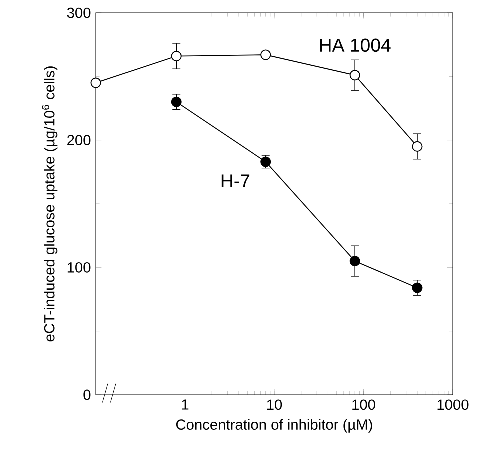  I want to click on y-tick-label: 300, so click(79, 13).